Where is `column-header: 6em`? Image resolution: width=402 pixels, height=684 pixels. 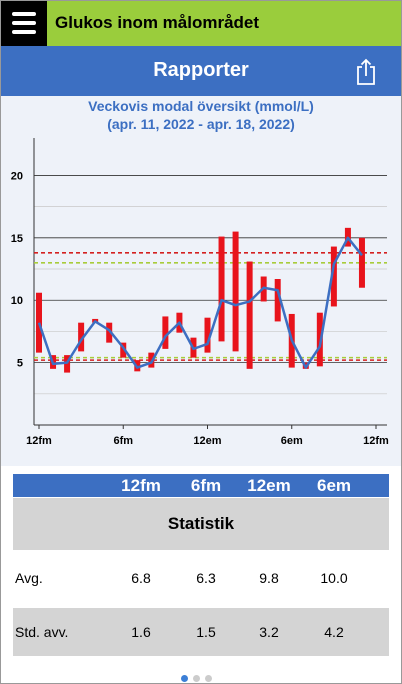 column-header: 6em is located at coordinates (334, 485).